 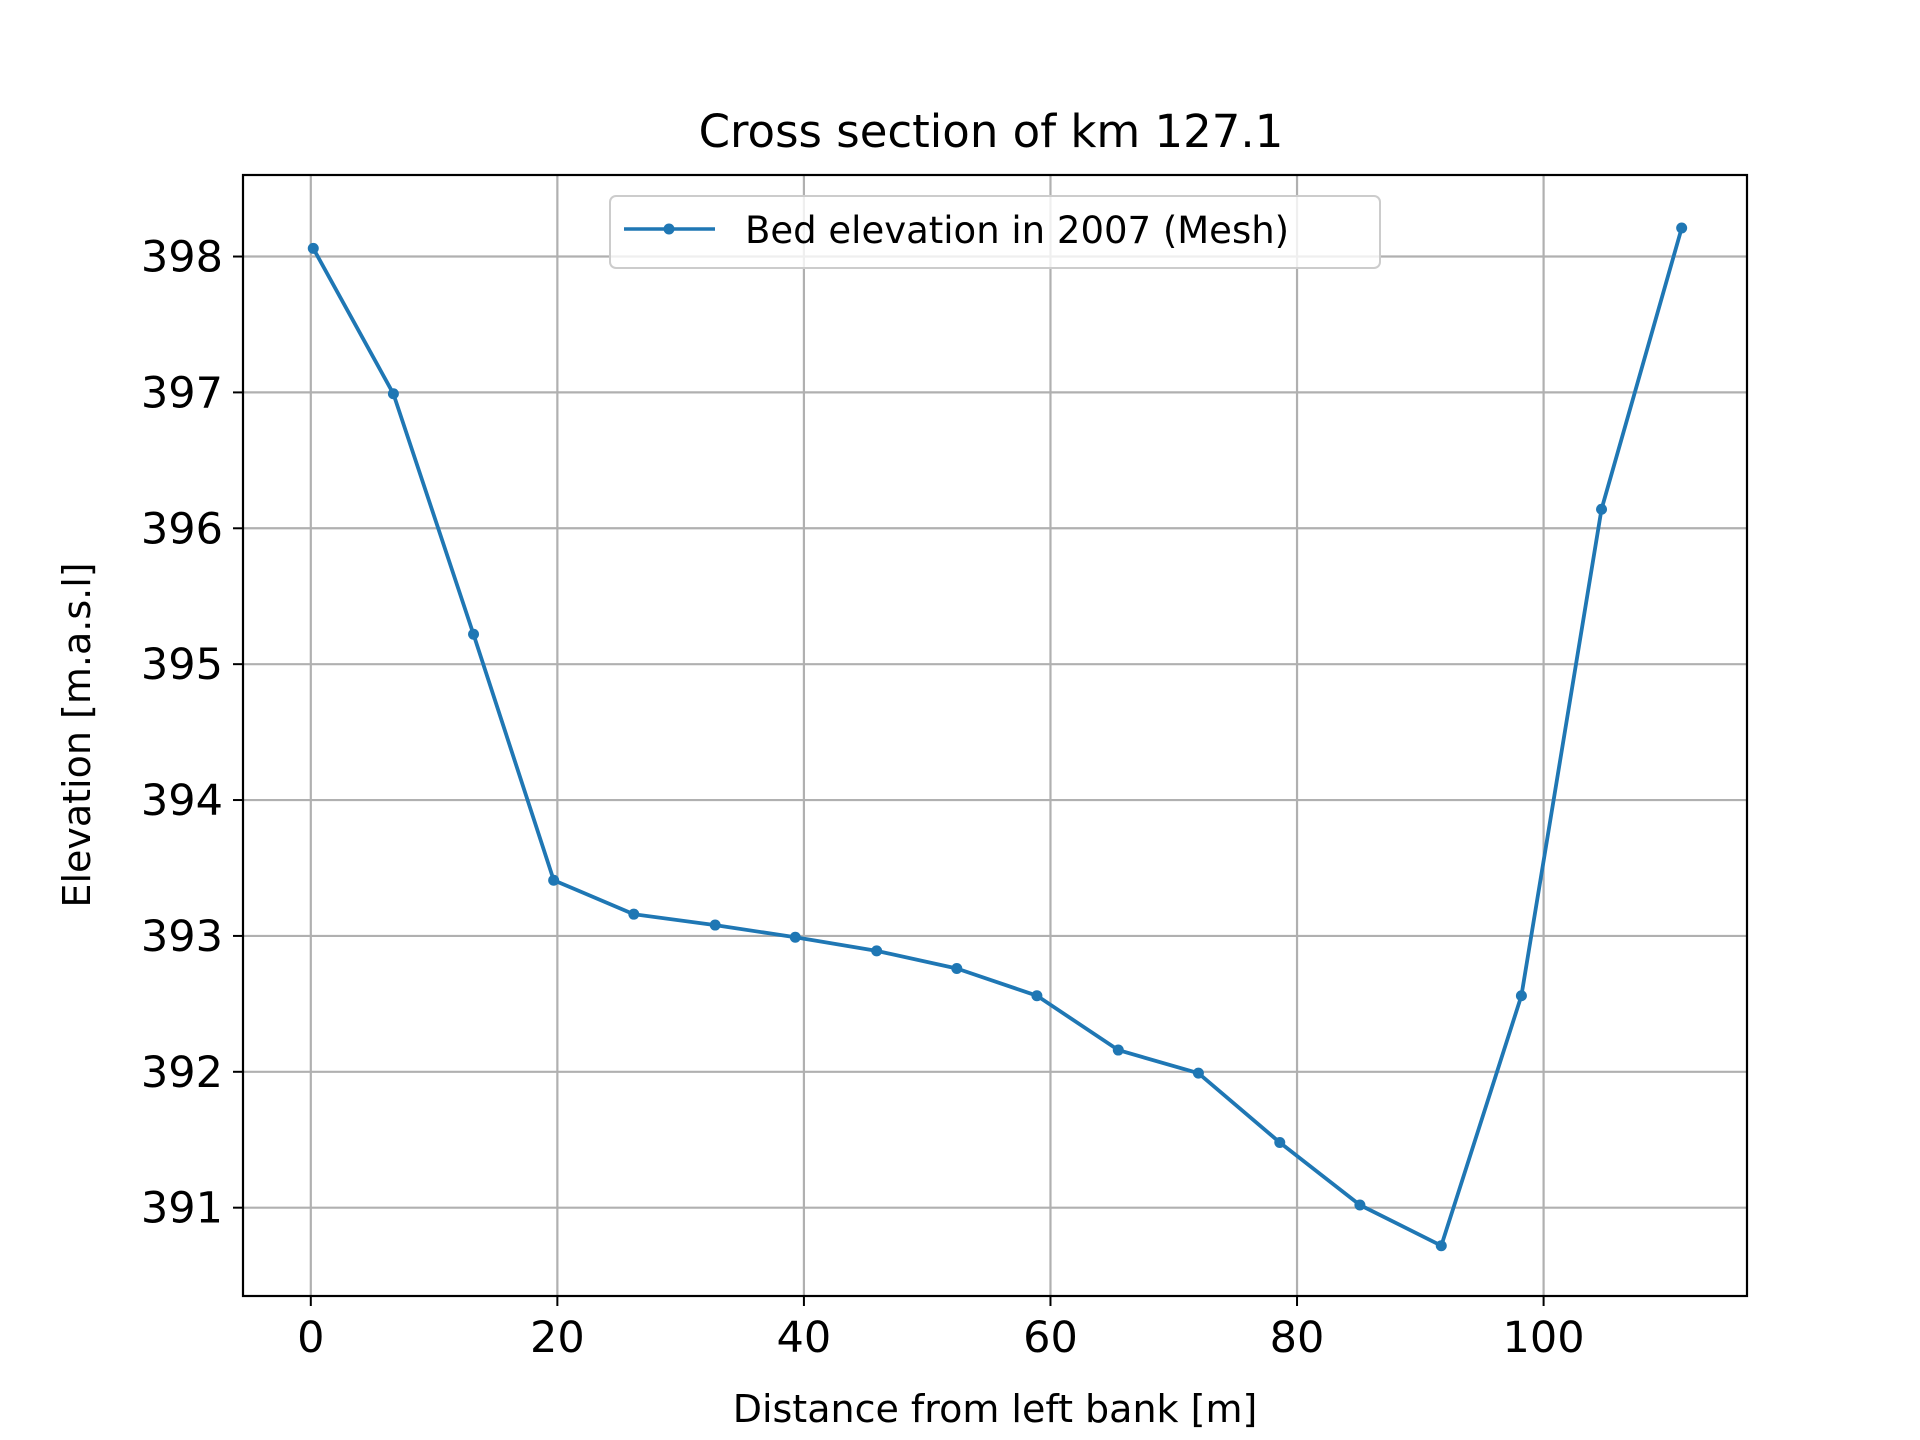 I want to click on x-tick-label: 40, so click(x=804, y=1338).